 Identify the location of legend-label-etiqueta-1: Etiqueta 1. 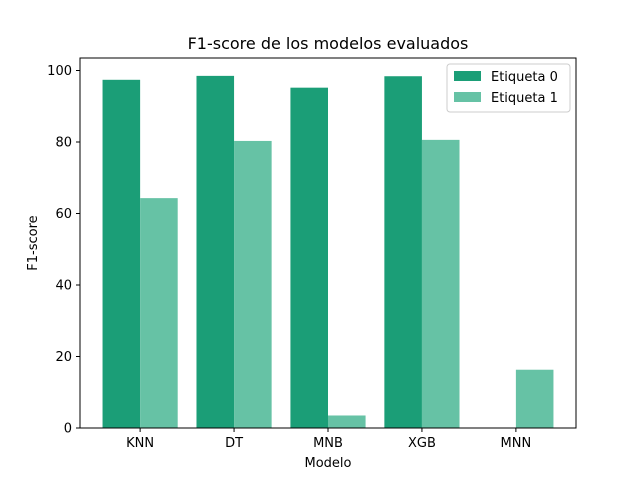
(524, 98).